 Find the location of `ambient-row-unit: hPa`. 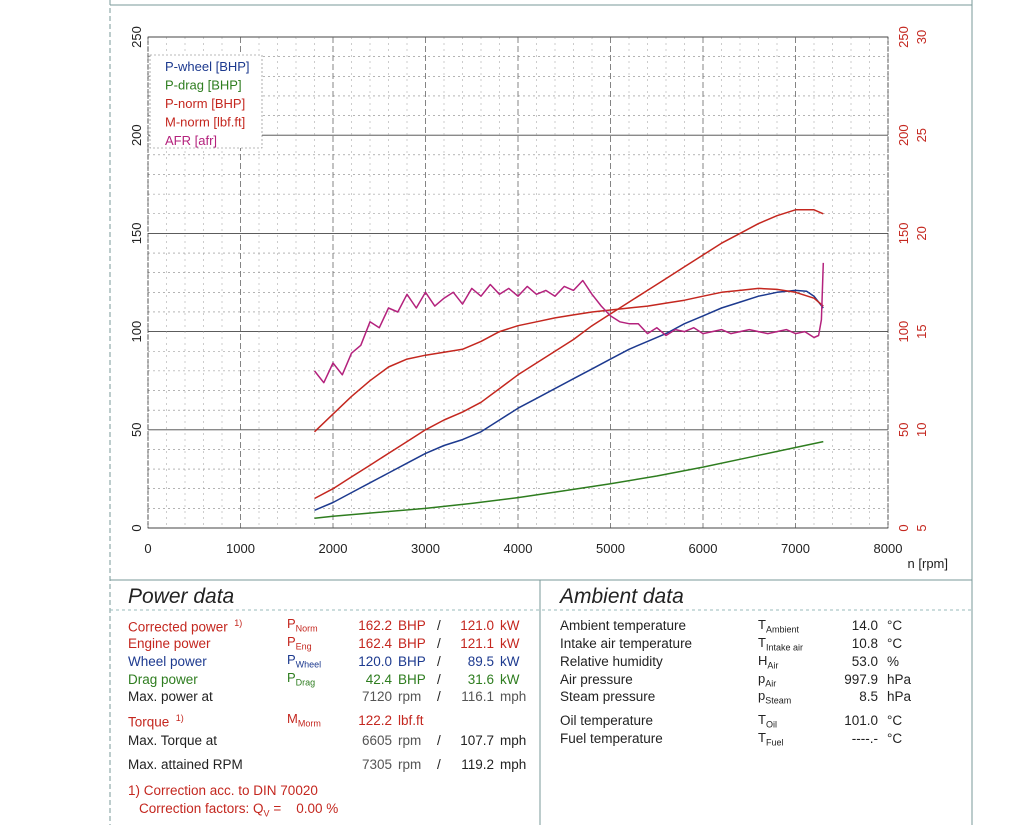

ambient-row-unit: hPa is located at coordinates (899, 679).